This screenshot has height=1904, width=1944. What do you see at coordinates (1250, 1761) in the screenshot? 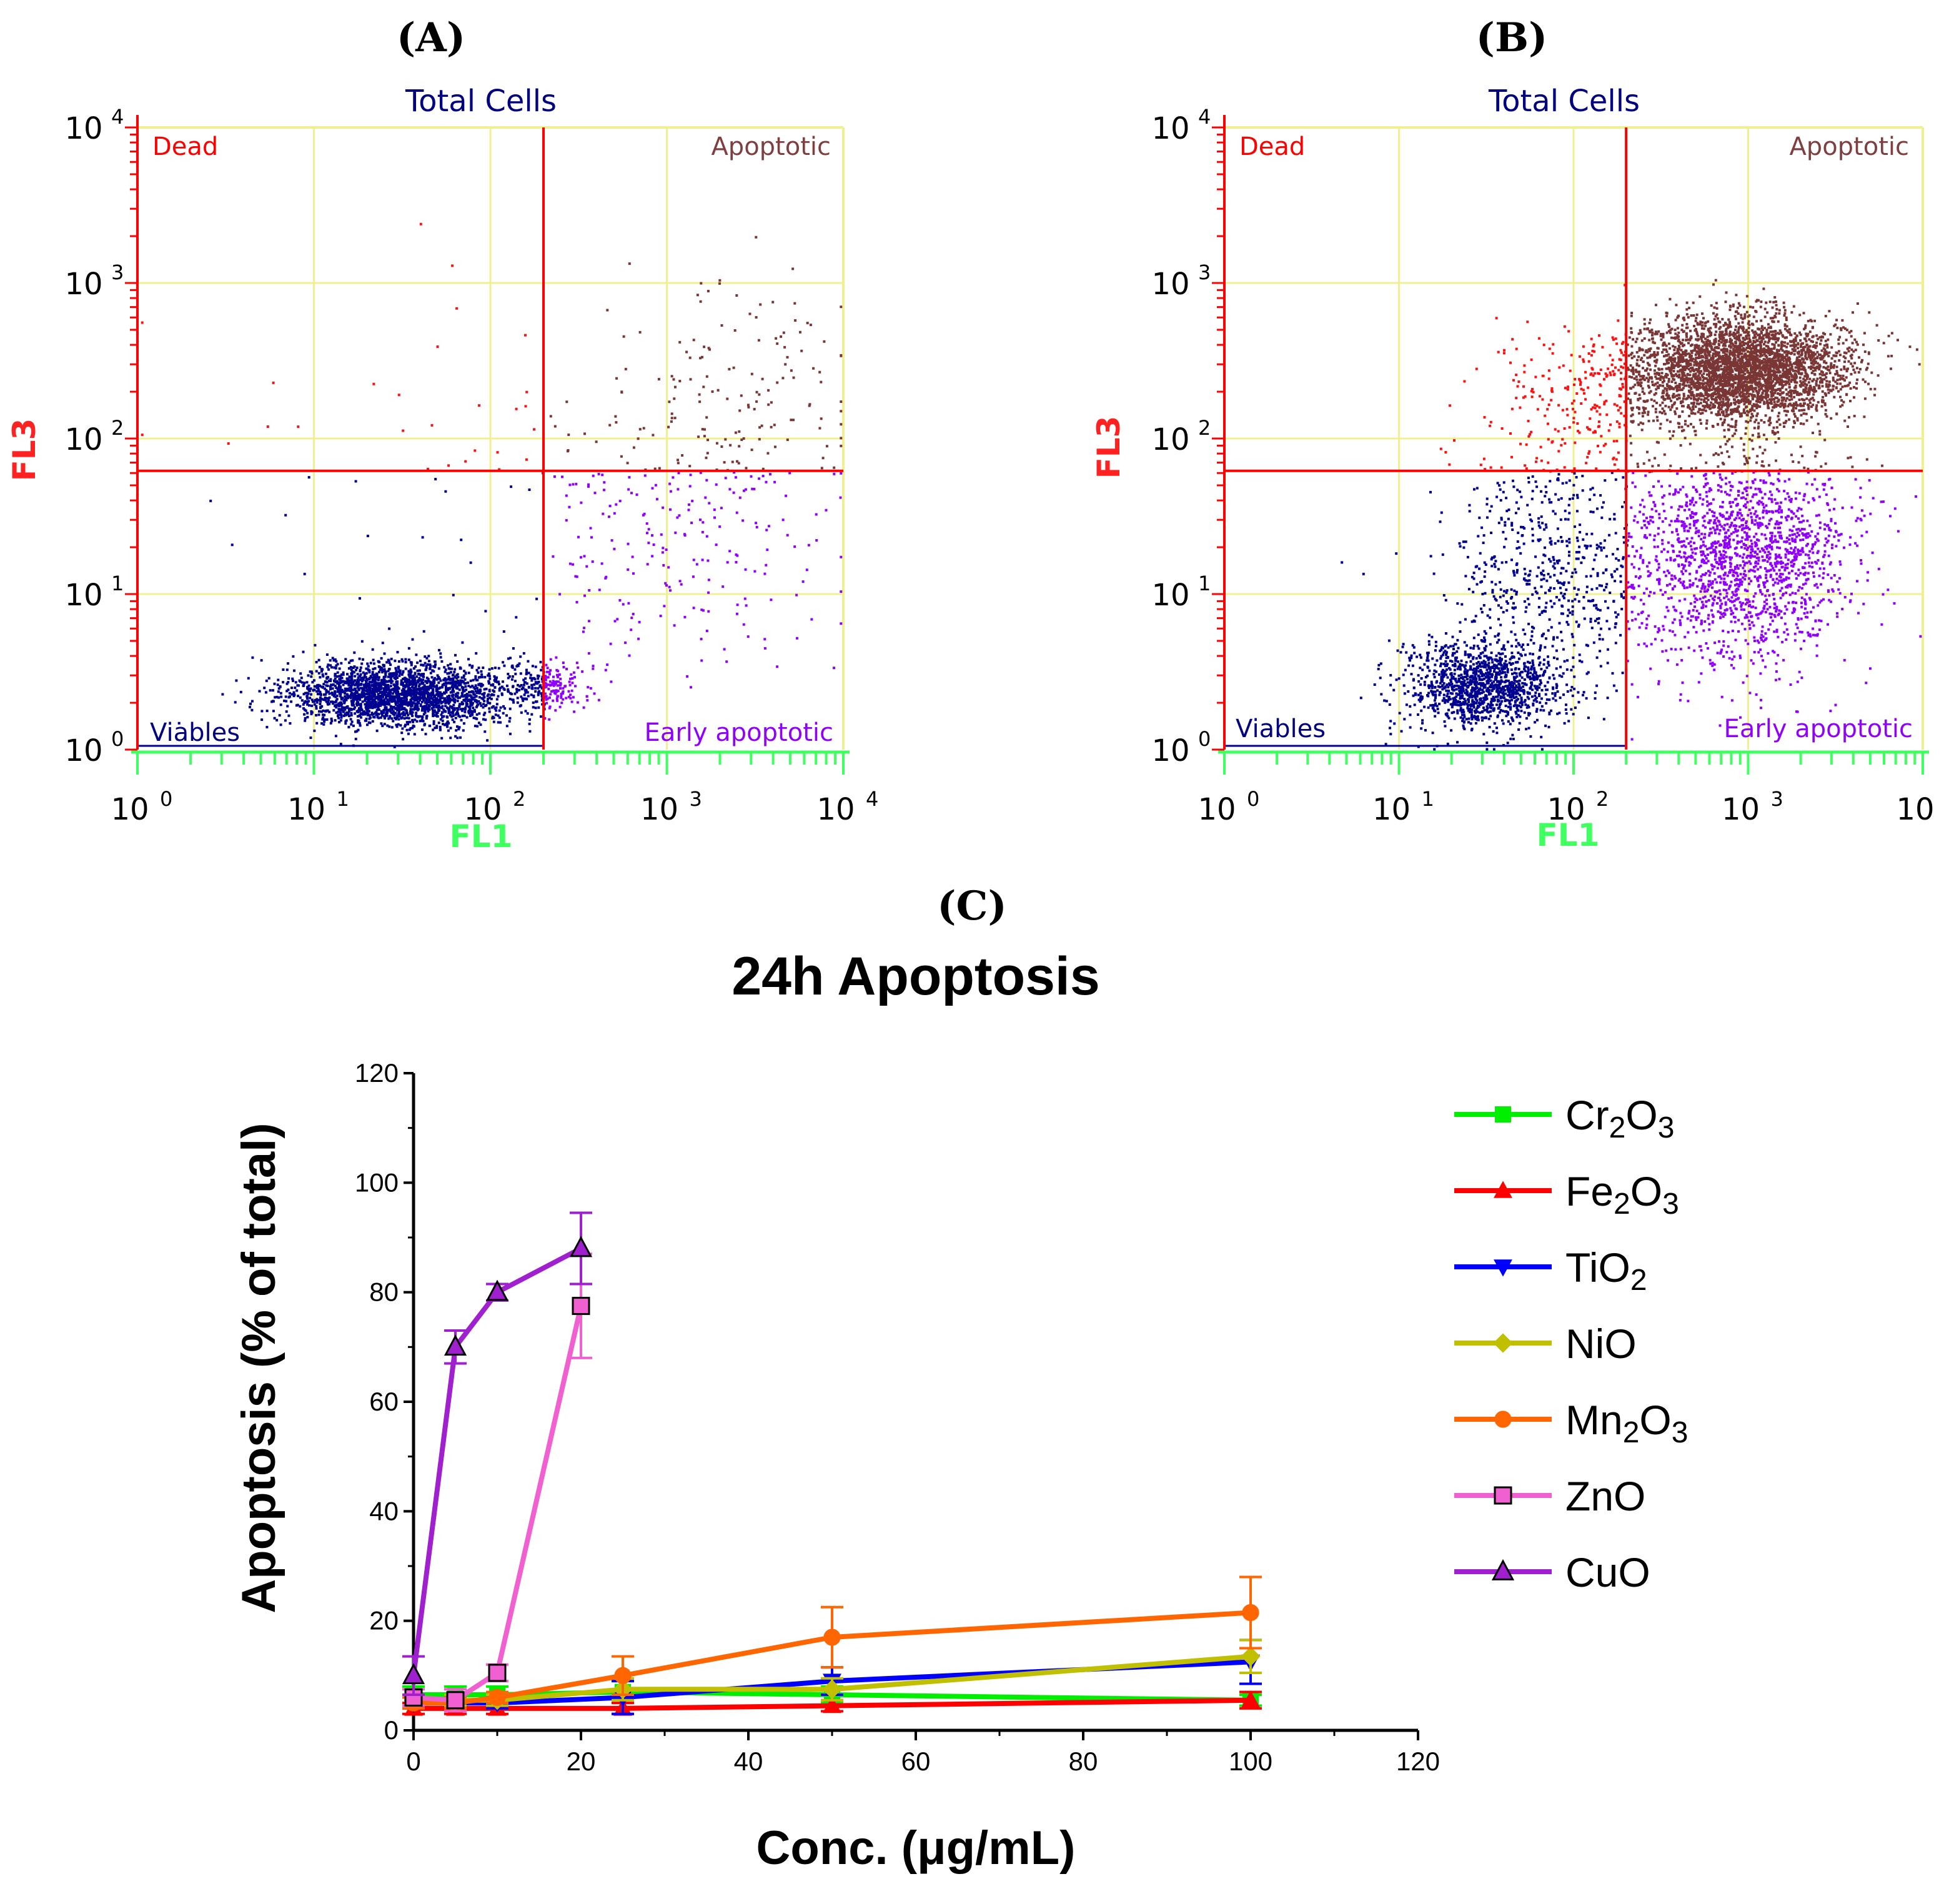
I see `x-tick-label: 100` at bounding box center [1250, 1761].